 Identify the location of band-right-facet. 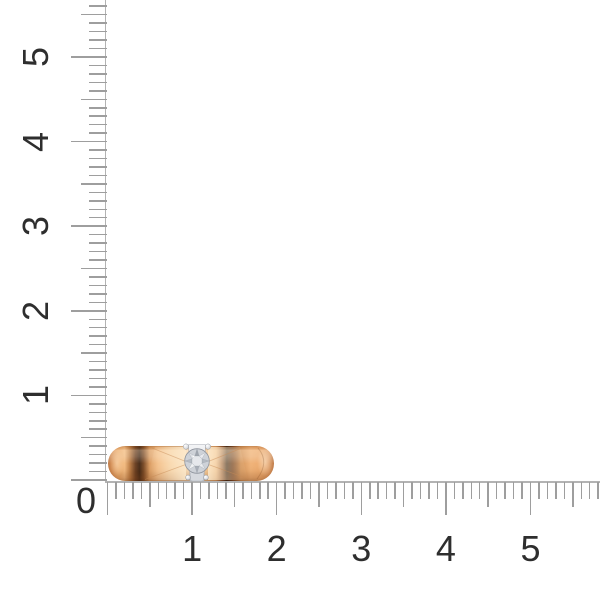
(228, 463).